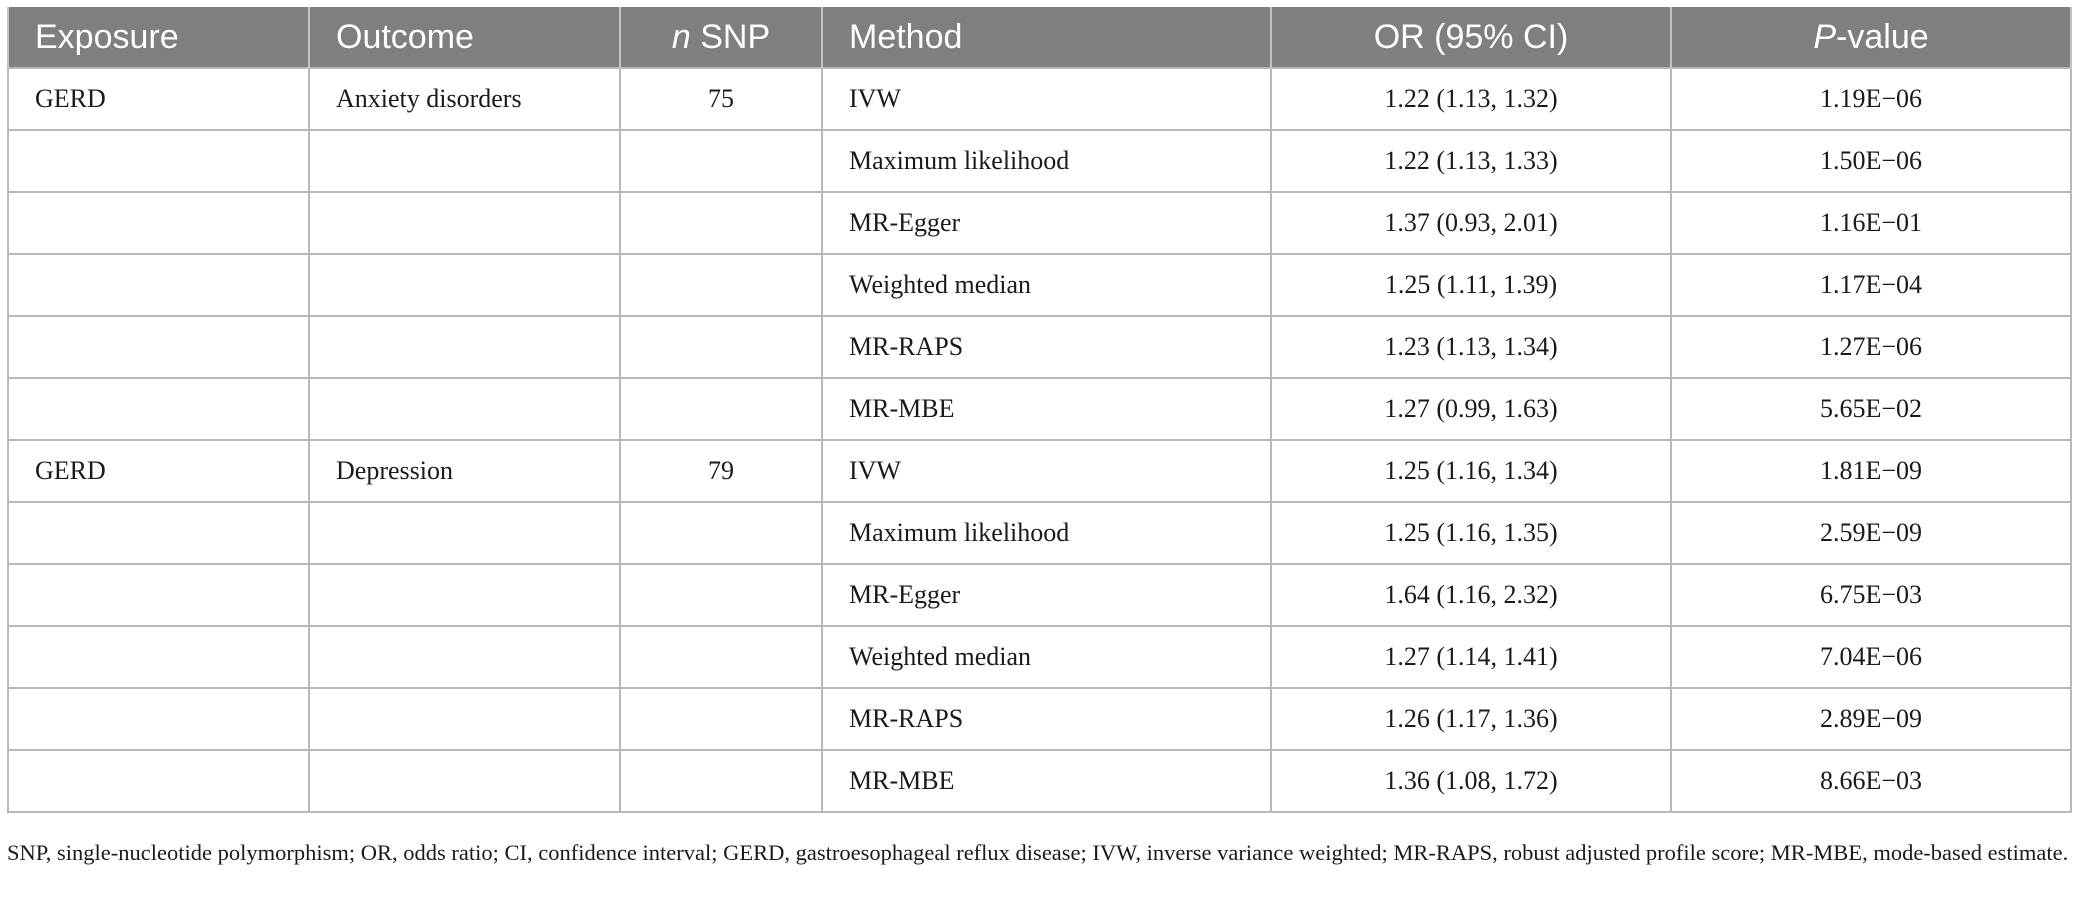 This screenshot has height=903, width=2078. I want to click on cell-or-ci: 1.27 (0.99, 1.63), so click(1471, 409).